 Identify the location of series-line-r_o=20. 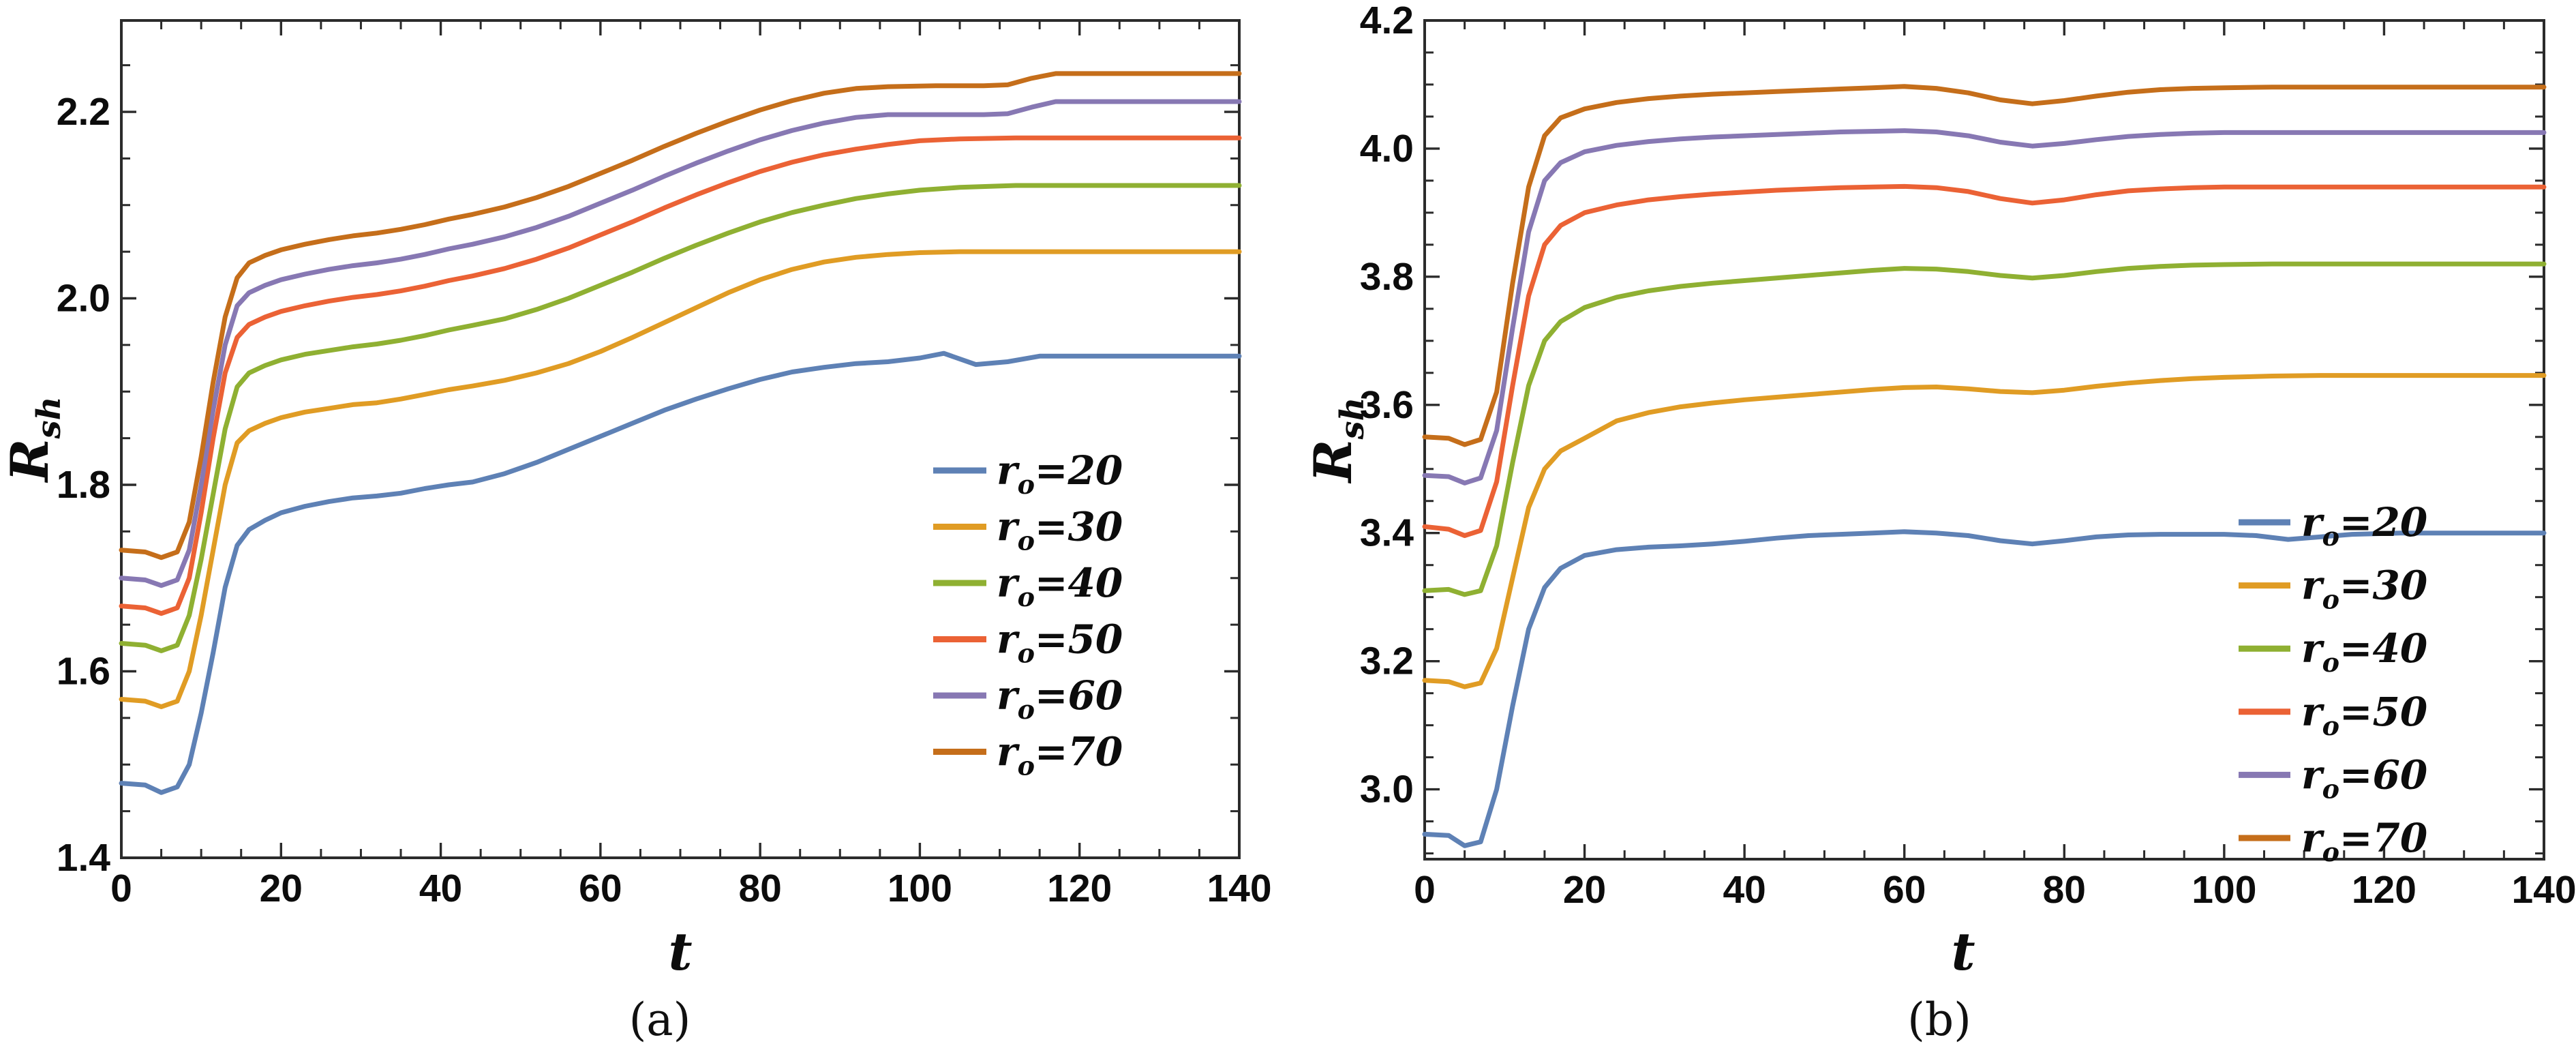
(1984, 688).